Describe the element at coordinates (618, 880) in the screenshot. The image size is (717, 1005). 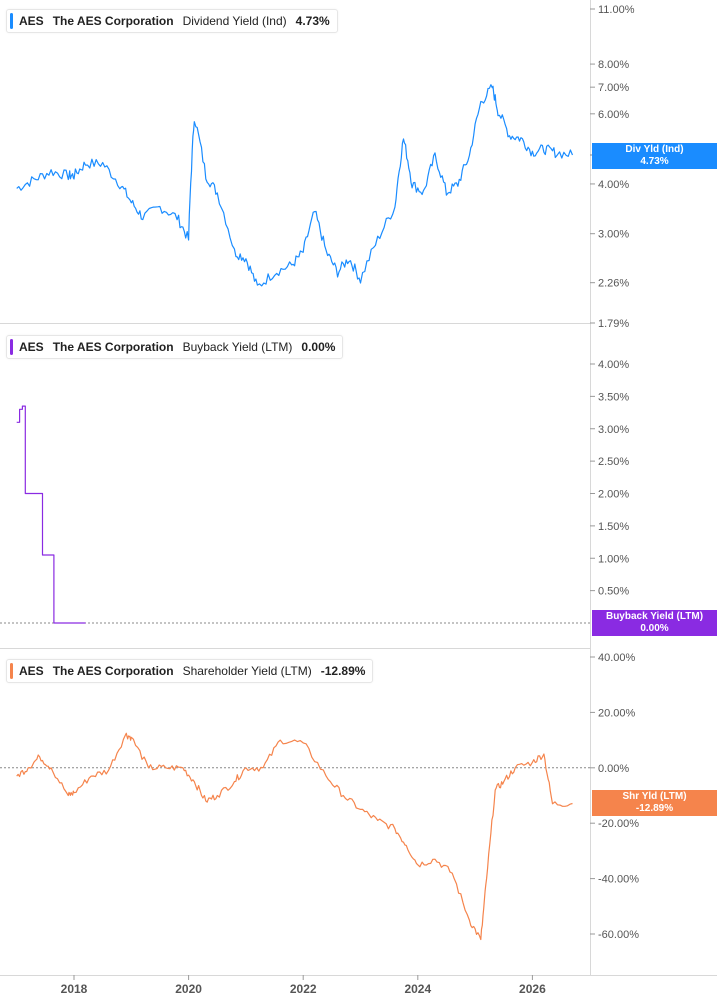
I see `y-tick-label: -40.00%` at that location.